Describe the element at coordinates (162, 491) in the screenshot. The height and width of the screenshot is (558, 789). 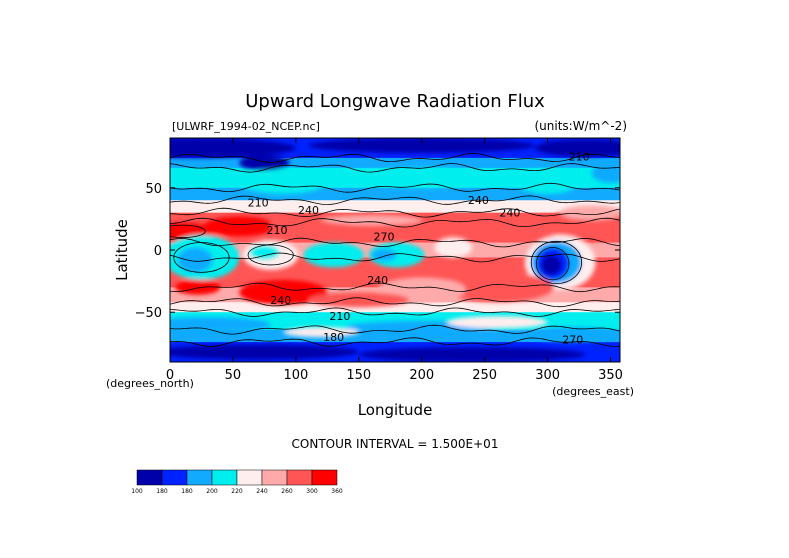
I see `colorbar-label-1: 180` at that location.